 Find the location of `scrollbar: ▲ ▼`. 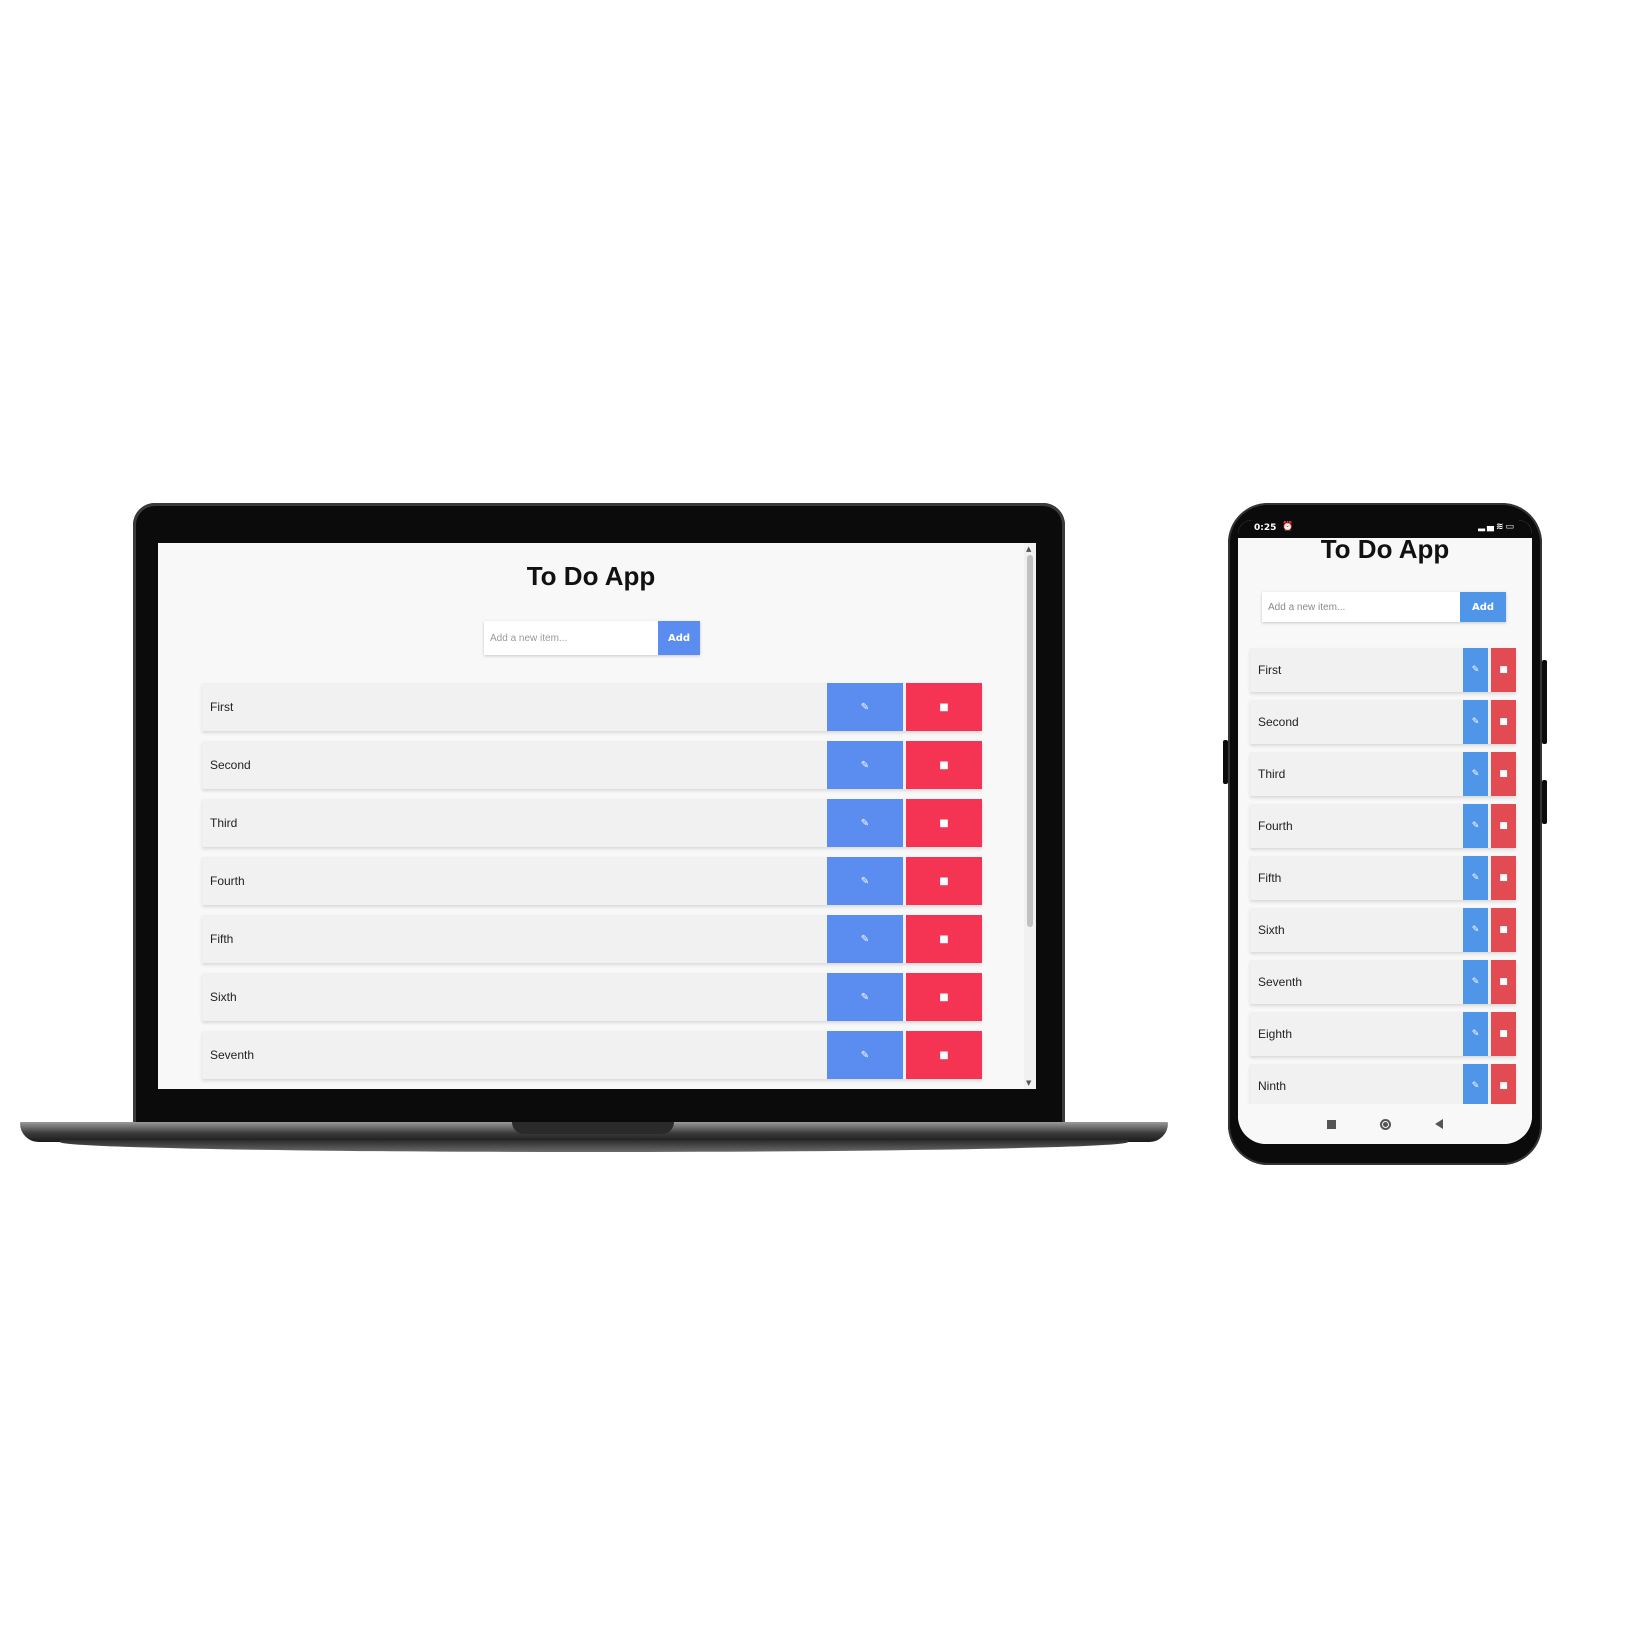

scrollbar: ▲ ▼ is located at coordinates (1030, 816).